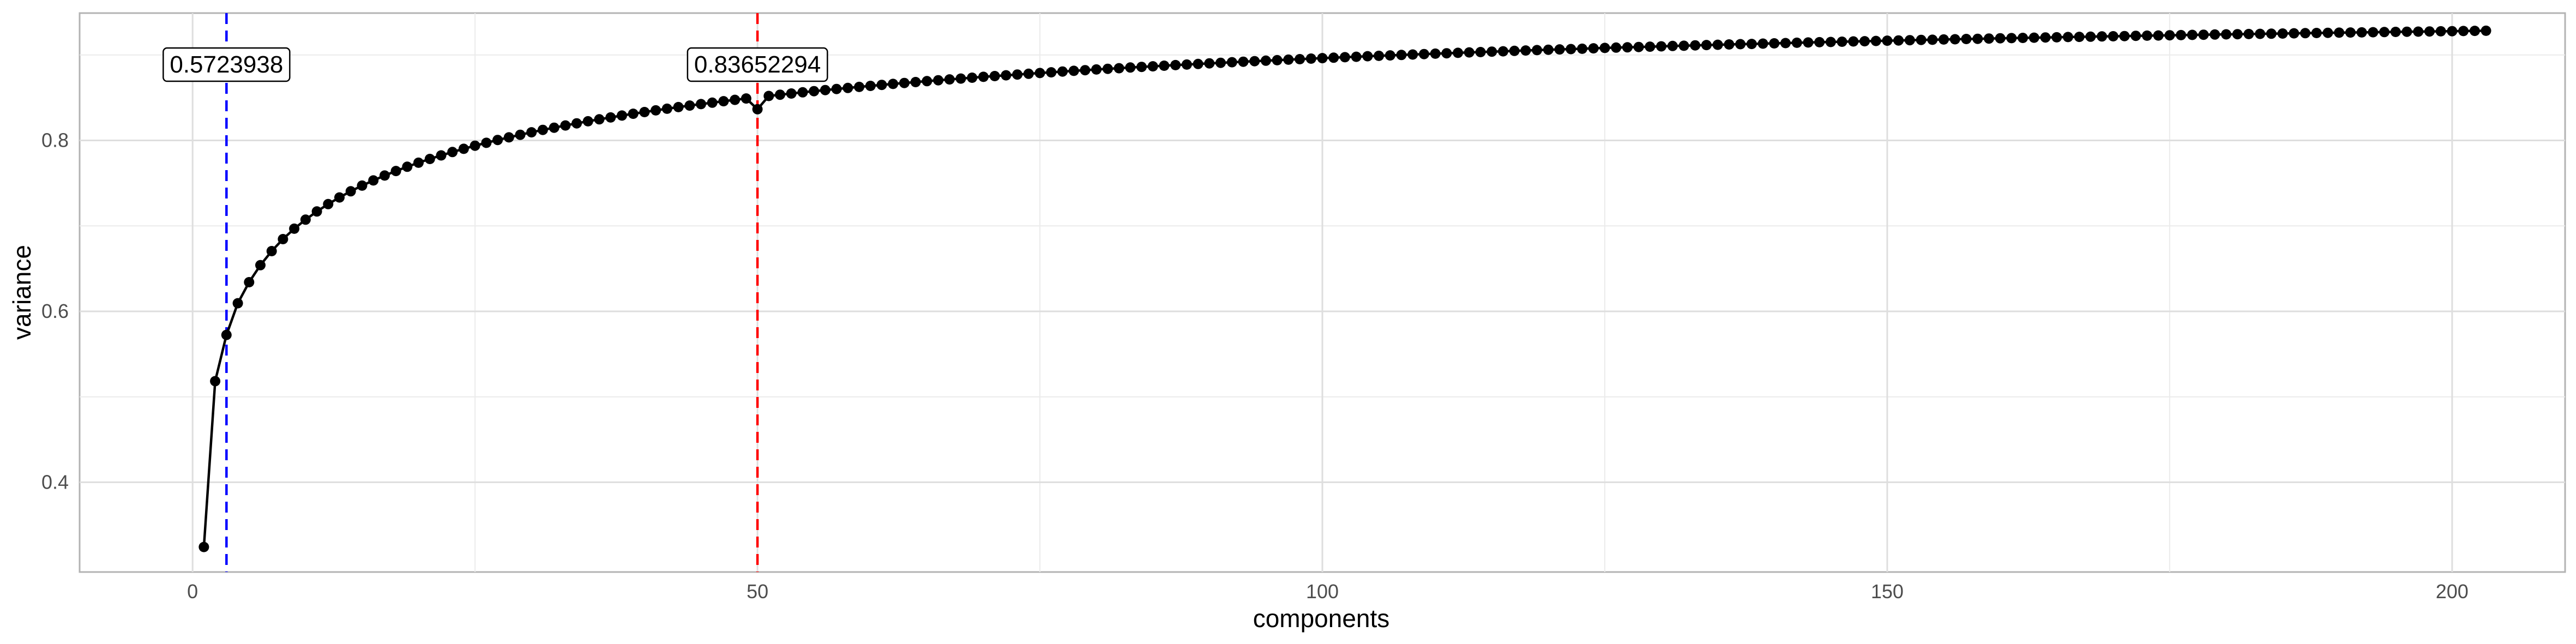  What do you see at coordinates (226, 64) in the screenshot?
I see `annotation-label: 0.5723938` at bounding box center [226, 64].